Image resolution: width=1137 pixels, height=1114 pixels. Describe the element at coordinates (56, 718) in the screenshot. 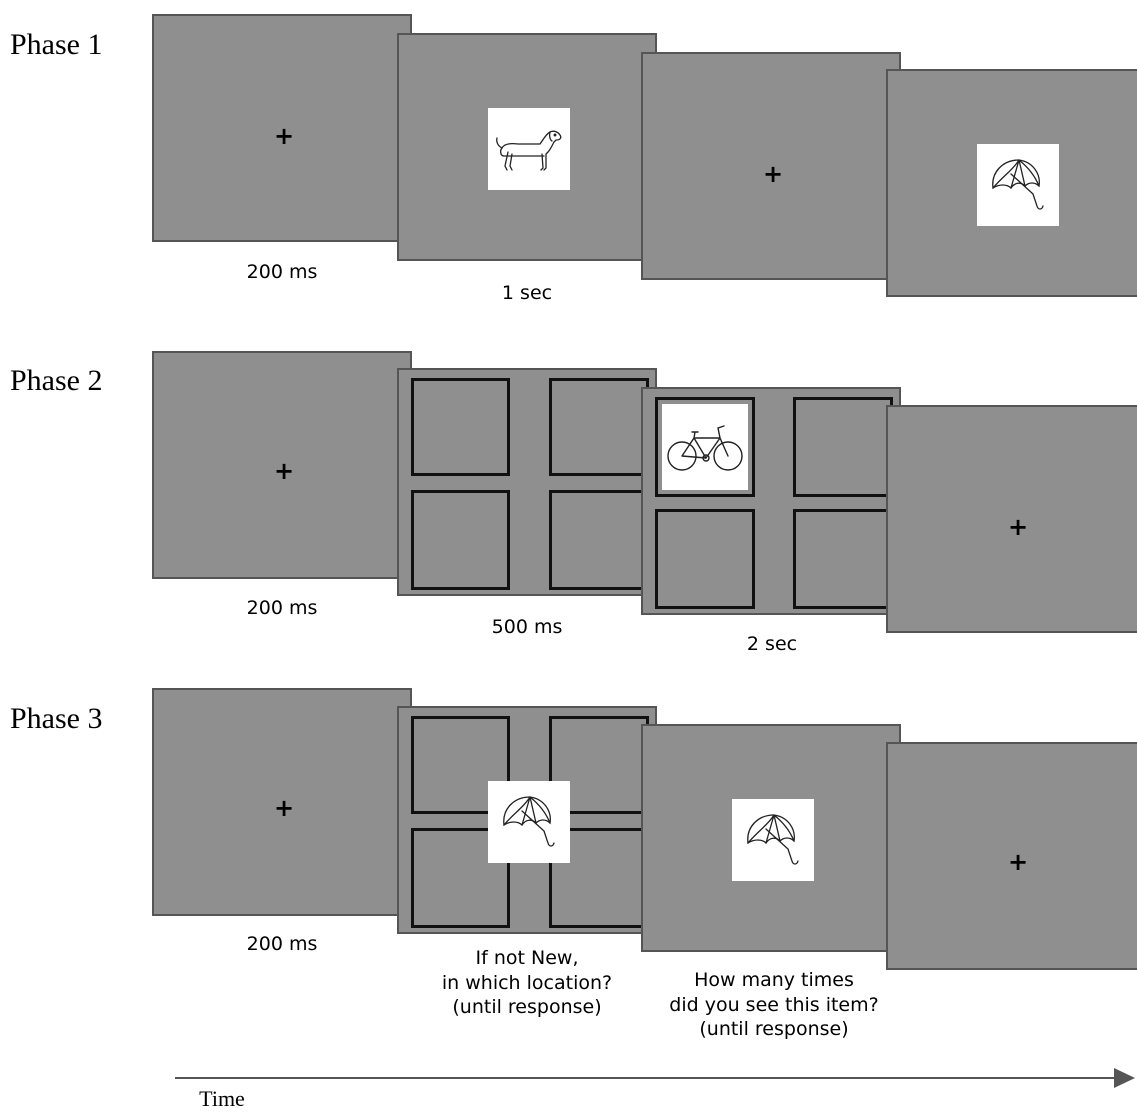

I see `phase-3-label: Phase 3` at that location.